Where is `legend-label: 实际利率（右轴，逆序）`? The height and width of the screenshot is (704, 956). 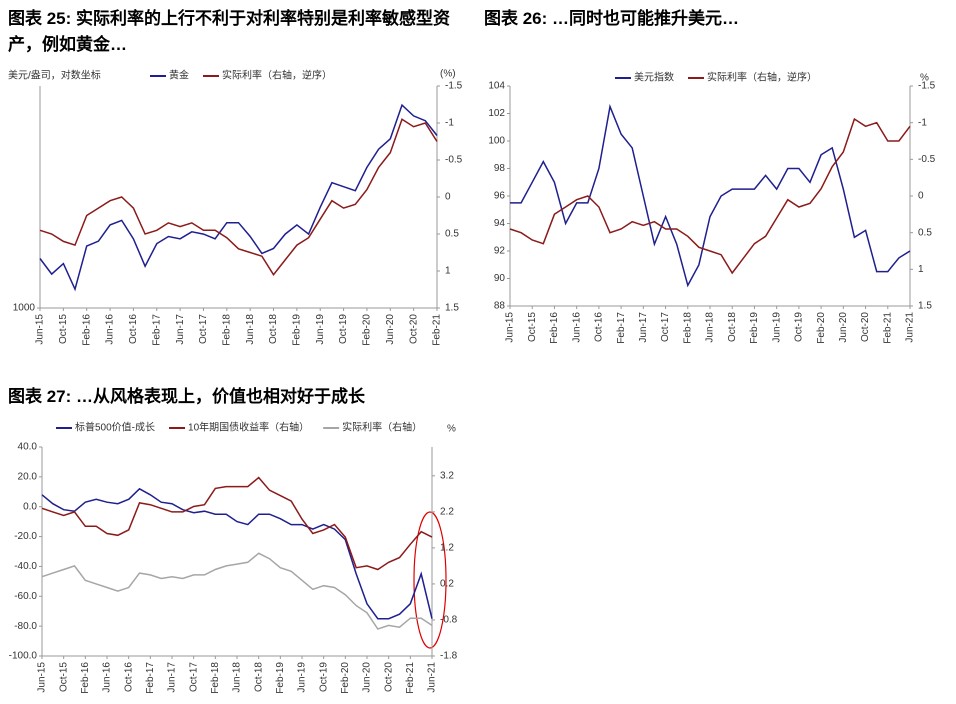 legend-label: 实际利率（右轴，逆序） is located at coordinates (277, 75).